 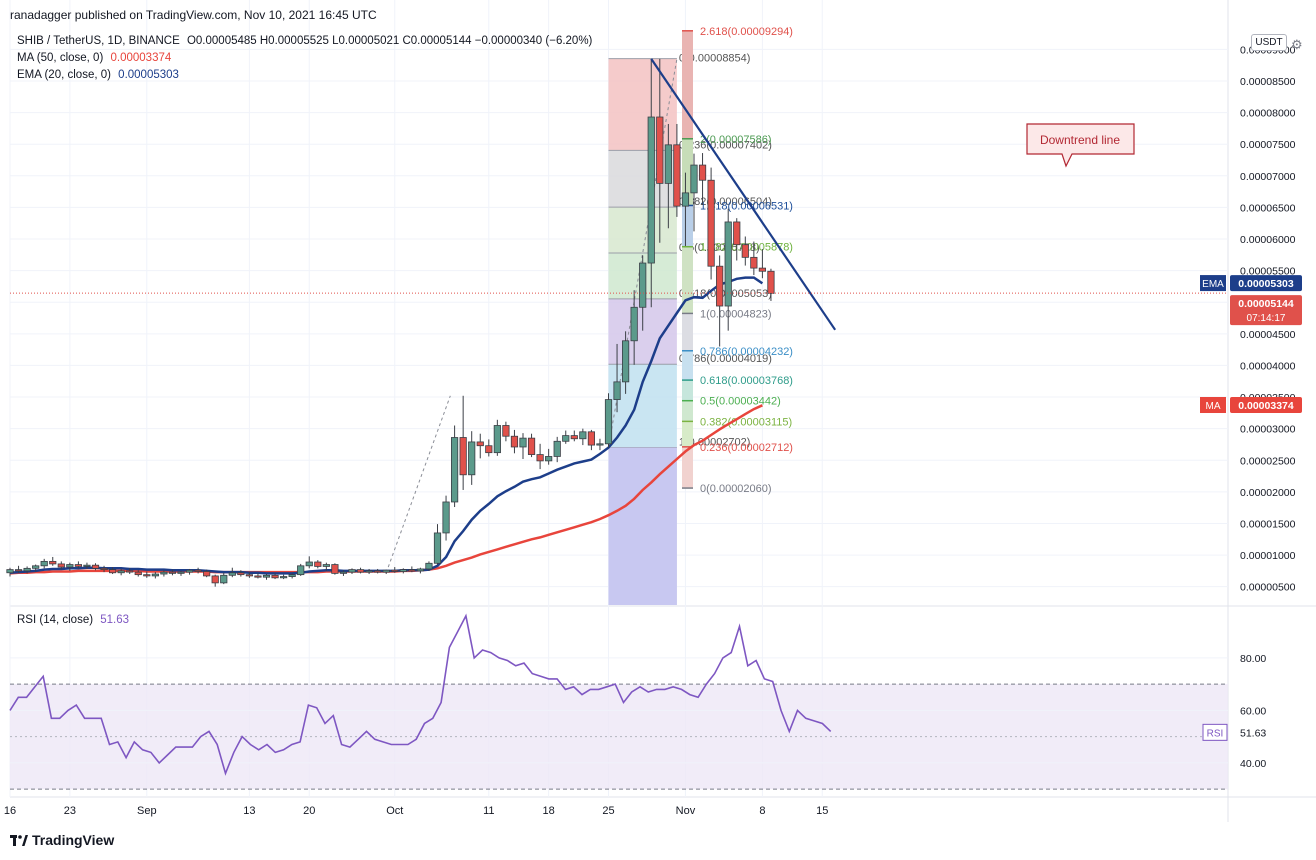 I want to click on price-tick-label: 0.00001500, so click(x=1268, y=524).